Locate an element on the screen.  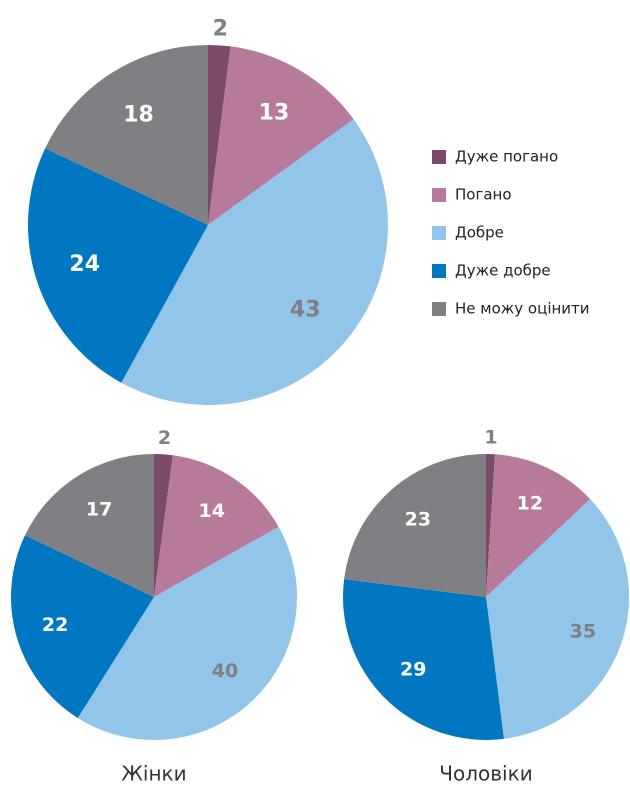
data-label: 13 is located at coordinates (274, 112).